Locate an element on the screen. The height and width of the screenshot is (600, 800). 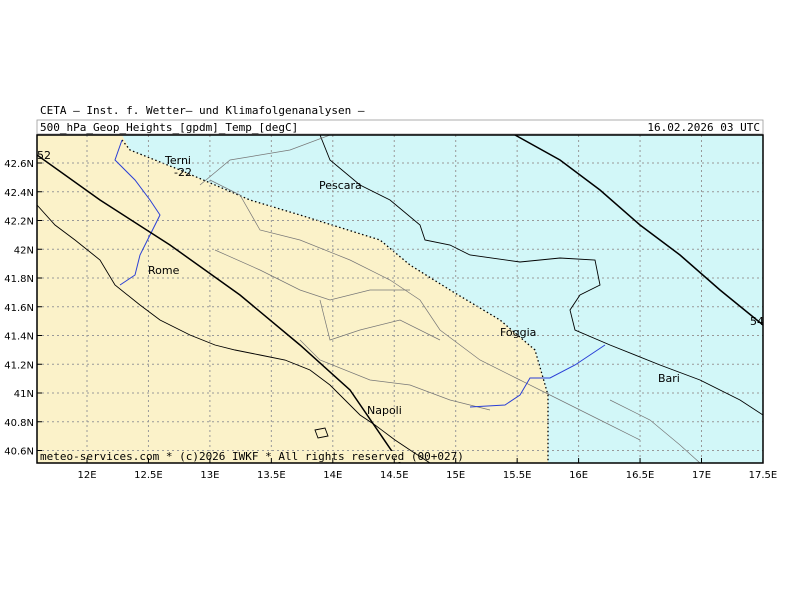
tiber-river is located at coordinates (137, 212).